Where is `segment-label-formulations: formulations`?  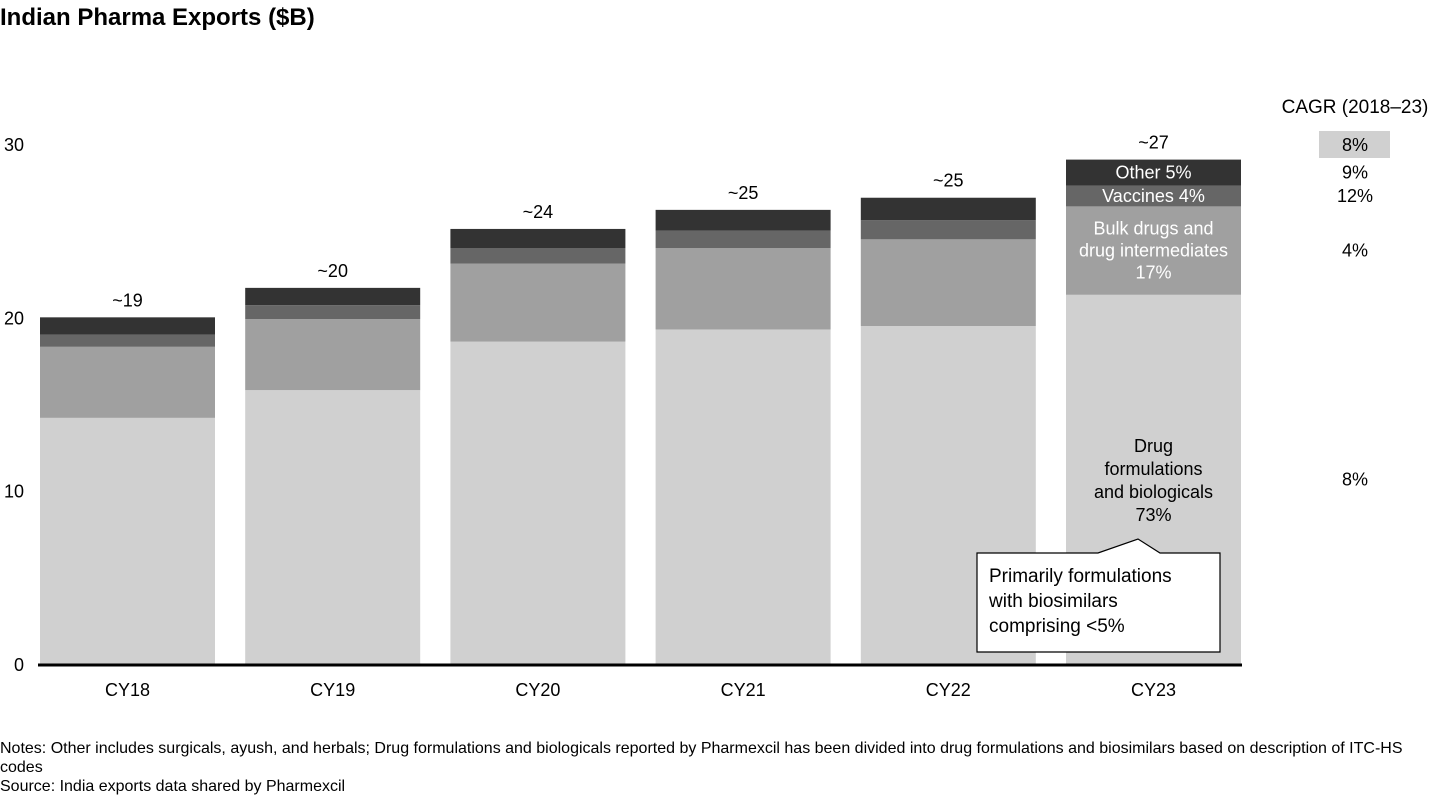 segment-label-formulations: formulations is located at coordinates (1153, 469).